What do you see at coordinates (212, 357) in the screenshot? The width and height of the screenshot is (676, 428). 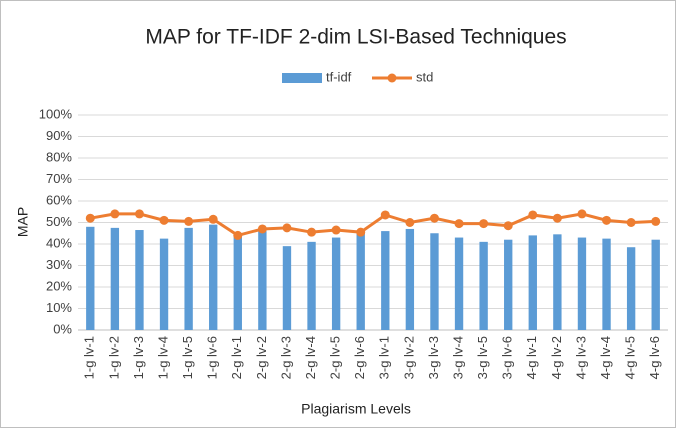 I see `x-tick-label: 1-g lv-6` at bounding box center [212, 357].